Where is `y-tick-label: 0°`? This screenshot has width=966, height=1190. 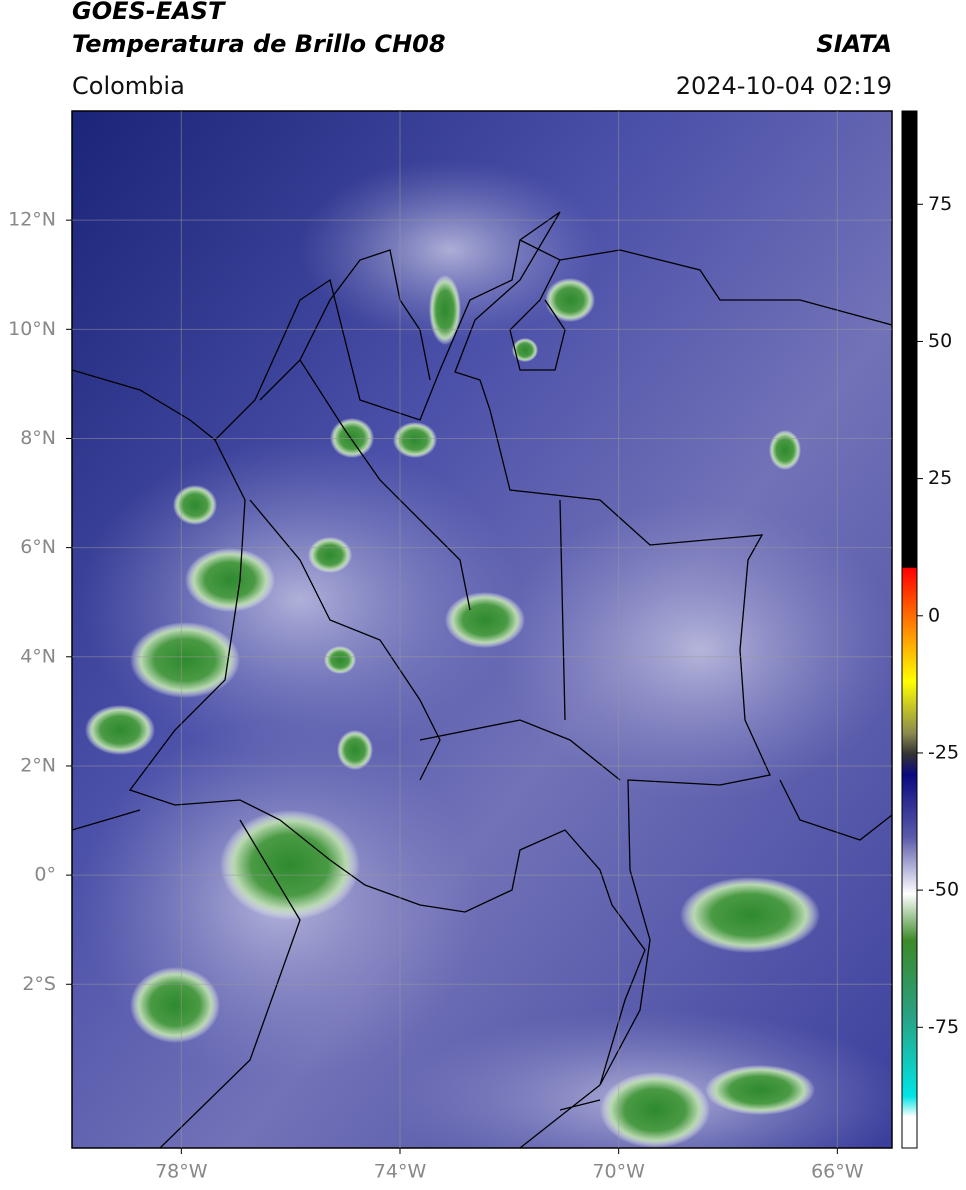
y-tick-label: 0° is located at coordinates (45, 875).